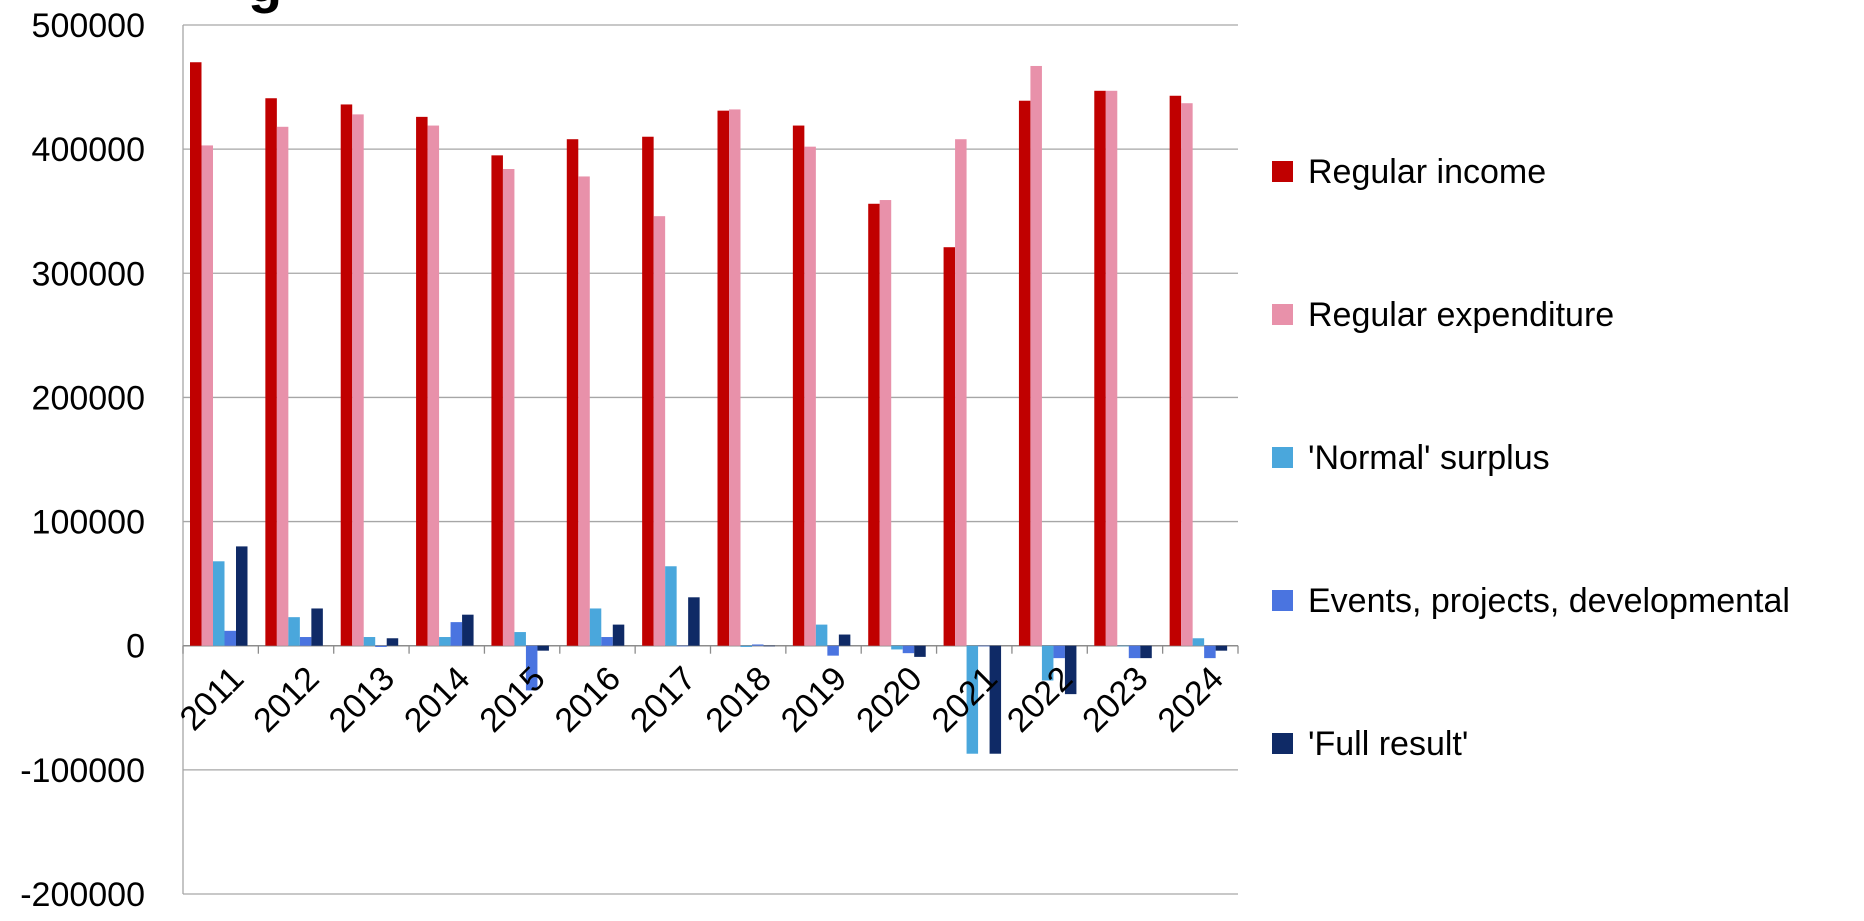 The height and width of the screenshot is (921, 1864). What do you see at coordinates (286, 699) in the screenshot?
I see `x-tick-label: 2012` at bounding box center [286, 699].